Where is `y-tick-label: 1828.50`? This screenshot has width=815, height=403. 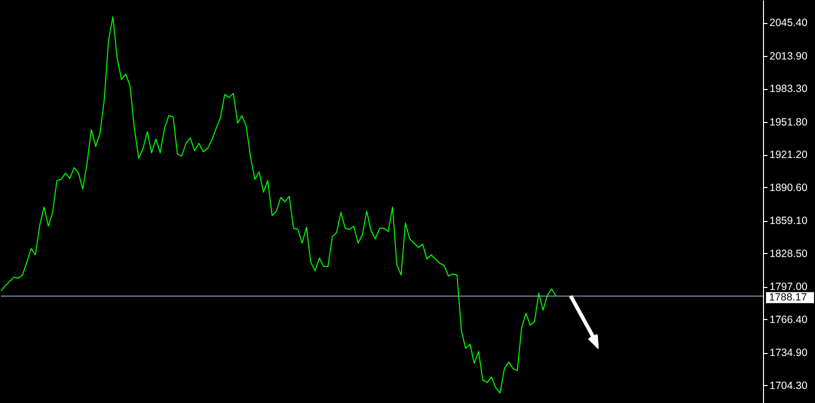 y-tick-label: 1828.50 is located at coordinates (789, 254).